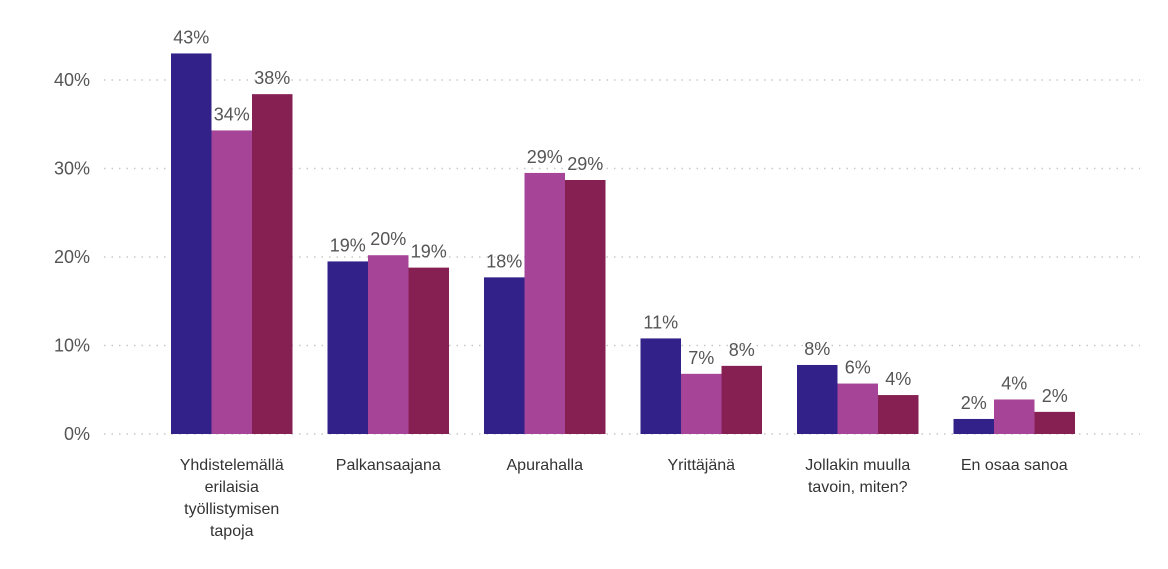 The width and height of the screenshot is (1168, 569). Describe the element at coordinates (857, 465) in the screenshot. I see `category-label-line: Jollakin muulla` at that location.